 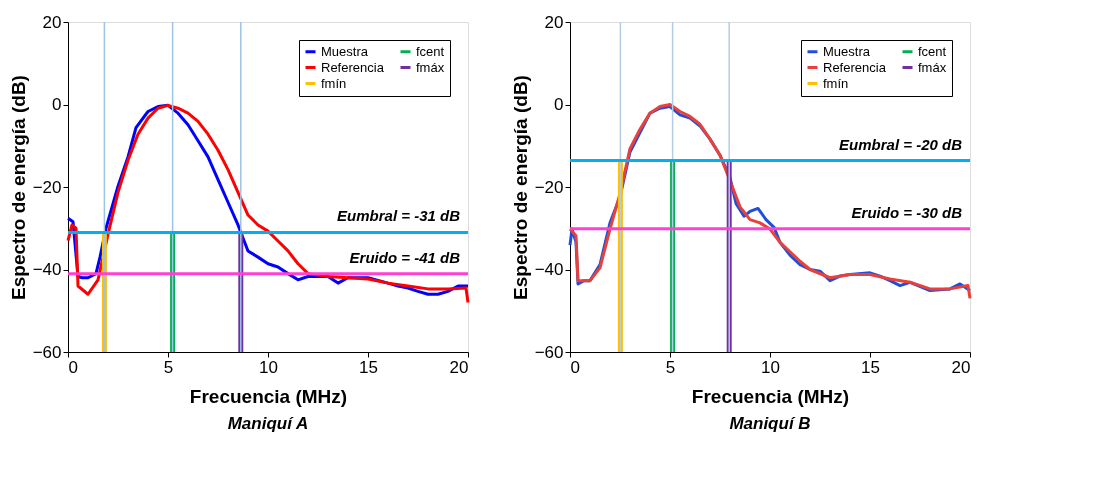 I want to click on text: Maniquí B, so click(x=770, y=423).